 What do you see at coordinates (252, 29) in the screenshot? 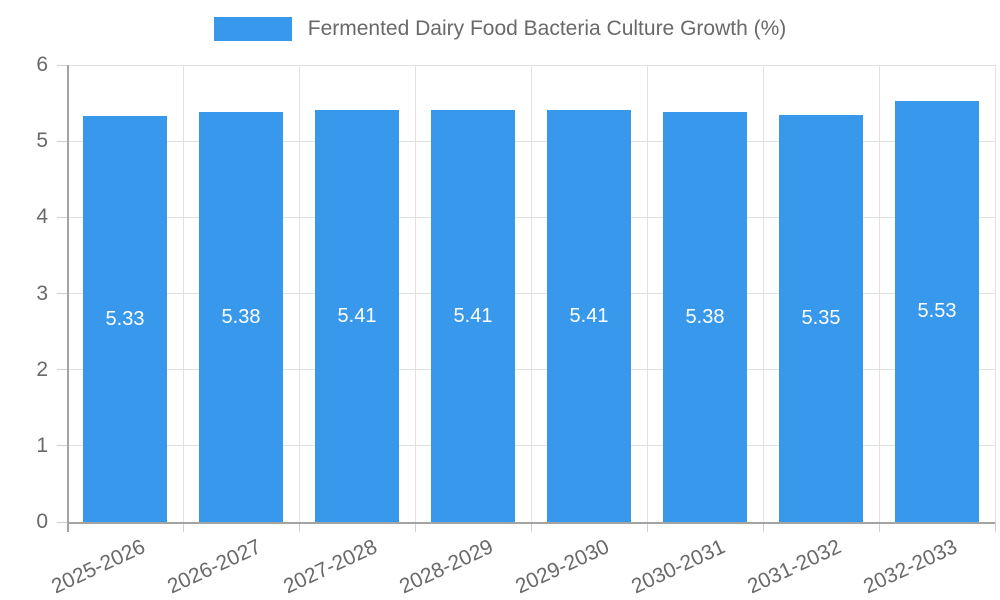
I see `legend-swatch` at bounding box center [252, 29].